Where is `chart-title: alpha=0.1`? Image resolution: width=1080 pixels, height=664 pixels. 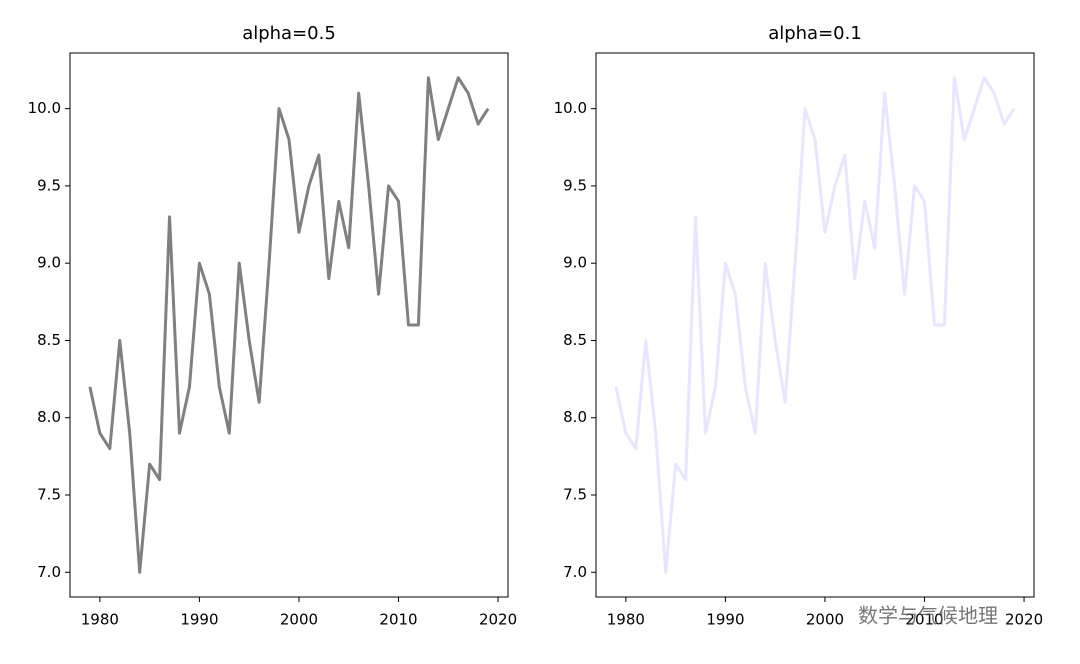 chart-title: alpha=0.1 is located at coordinates (815, 33).